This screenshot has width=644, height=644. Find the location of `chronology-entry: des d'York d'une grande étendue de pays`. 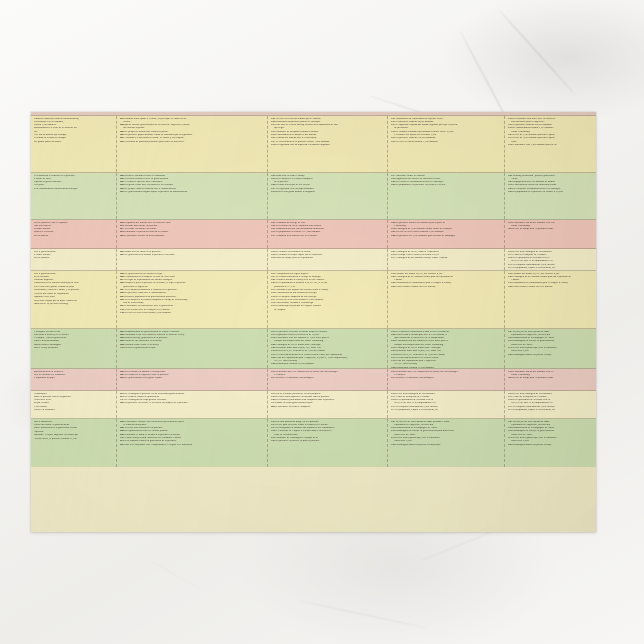

chronology-entry: des d'York d'une grande étendue de pays is located at coordinates (53, 287).